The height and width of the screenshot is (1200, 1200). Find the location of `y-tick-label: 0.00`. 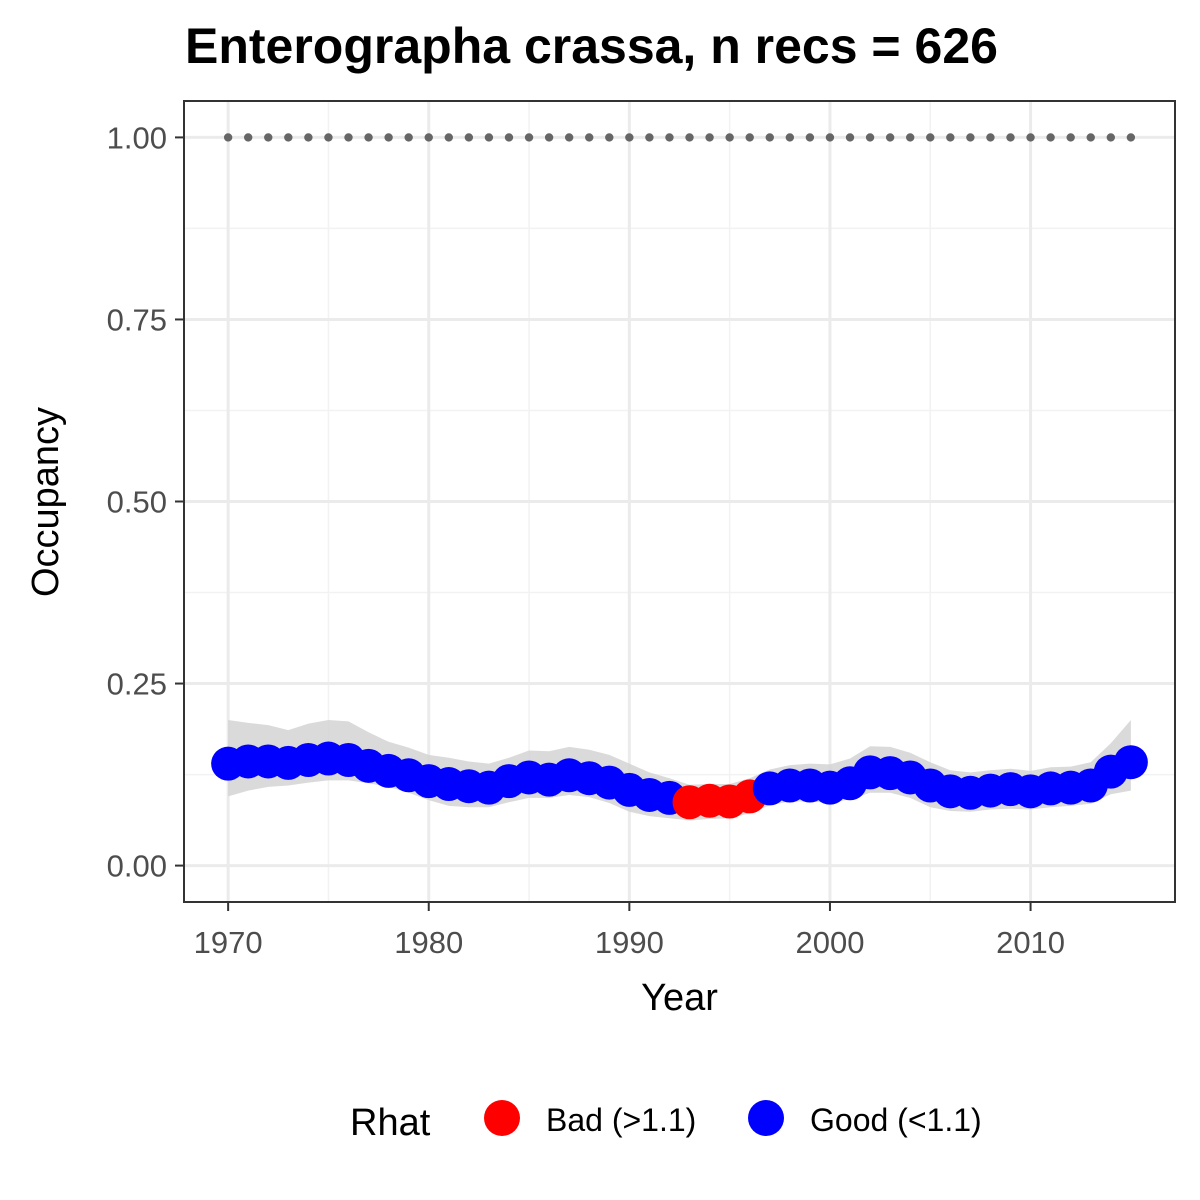

y-tick-label: 0.00 is located at coordinates (137, 866).